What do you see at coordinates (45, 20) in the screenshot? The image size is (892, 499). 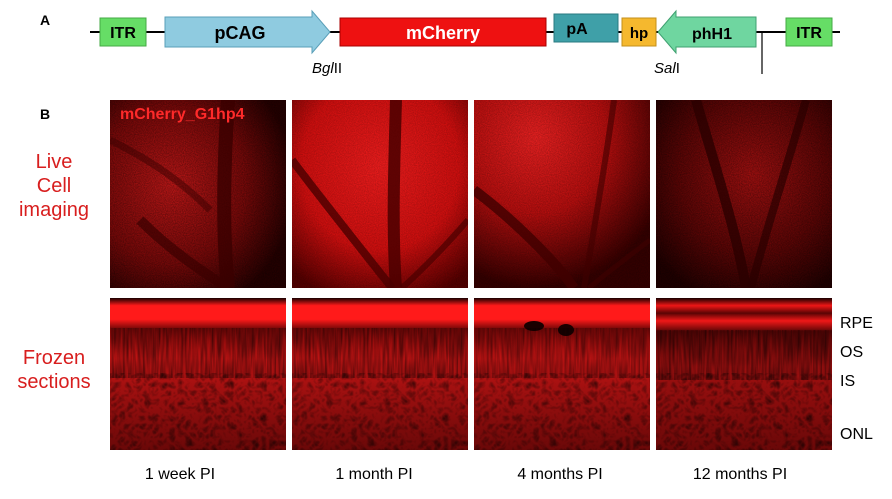 I see `panel-a-letter: A` at bounding box center [45, 20].